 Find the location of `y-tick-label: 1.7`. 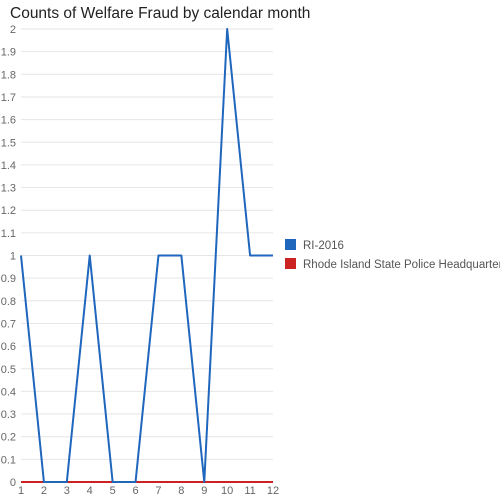

y-tick-label: 1.7 is located at coordinates (8, 98).